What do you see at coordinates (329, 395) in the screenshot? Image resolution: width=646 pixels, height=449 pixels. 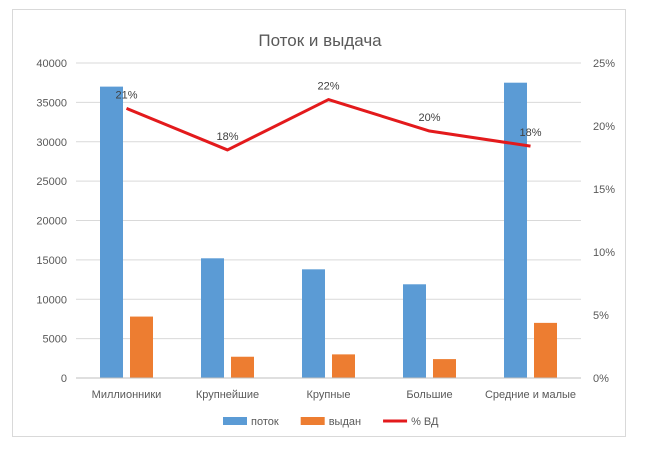 I see `x-tick-label: Крупные` at bounding box center [329, 395].